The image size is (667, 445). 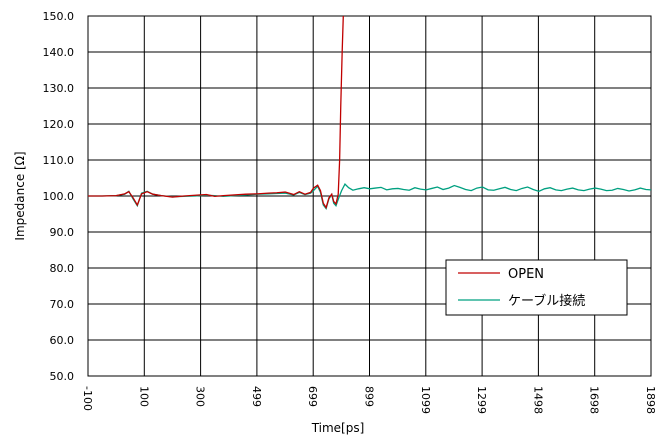 I want to click on x-tick-label: 300, so click(x=200, y=396).